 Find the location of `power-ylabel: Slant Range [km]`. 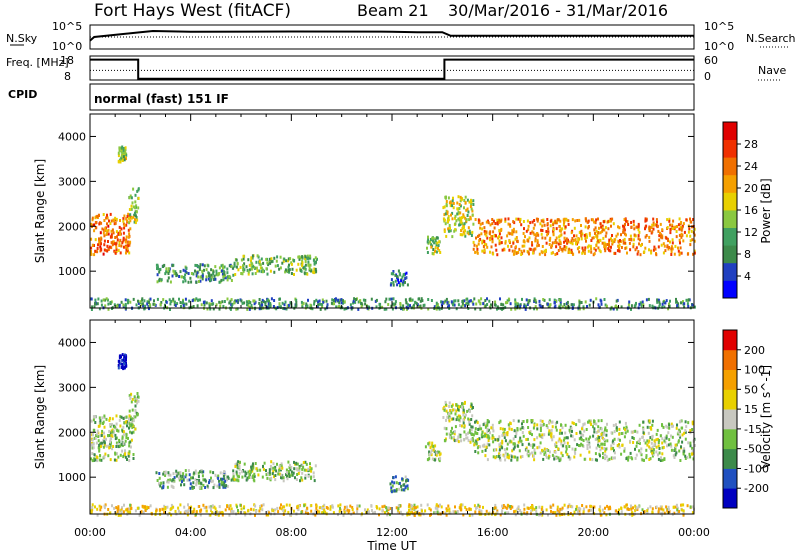

power-ylabel: Slant Range [km] is located at coordinates (40, 211).